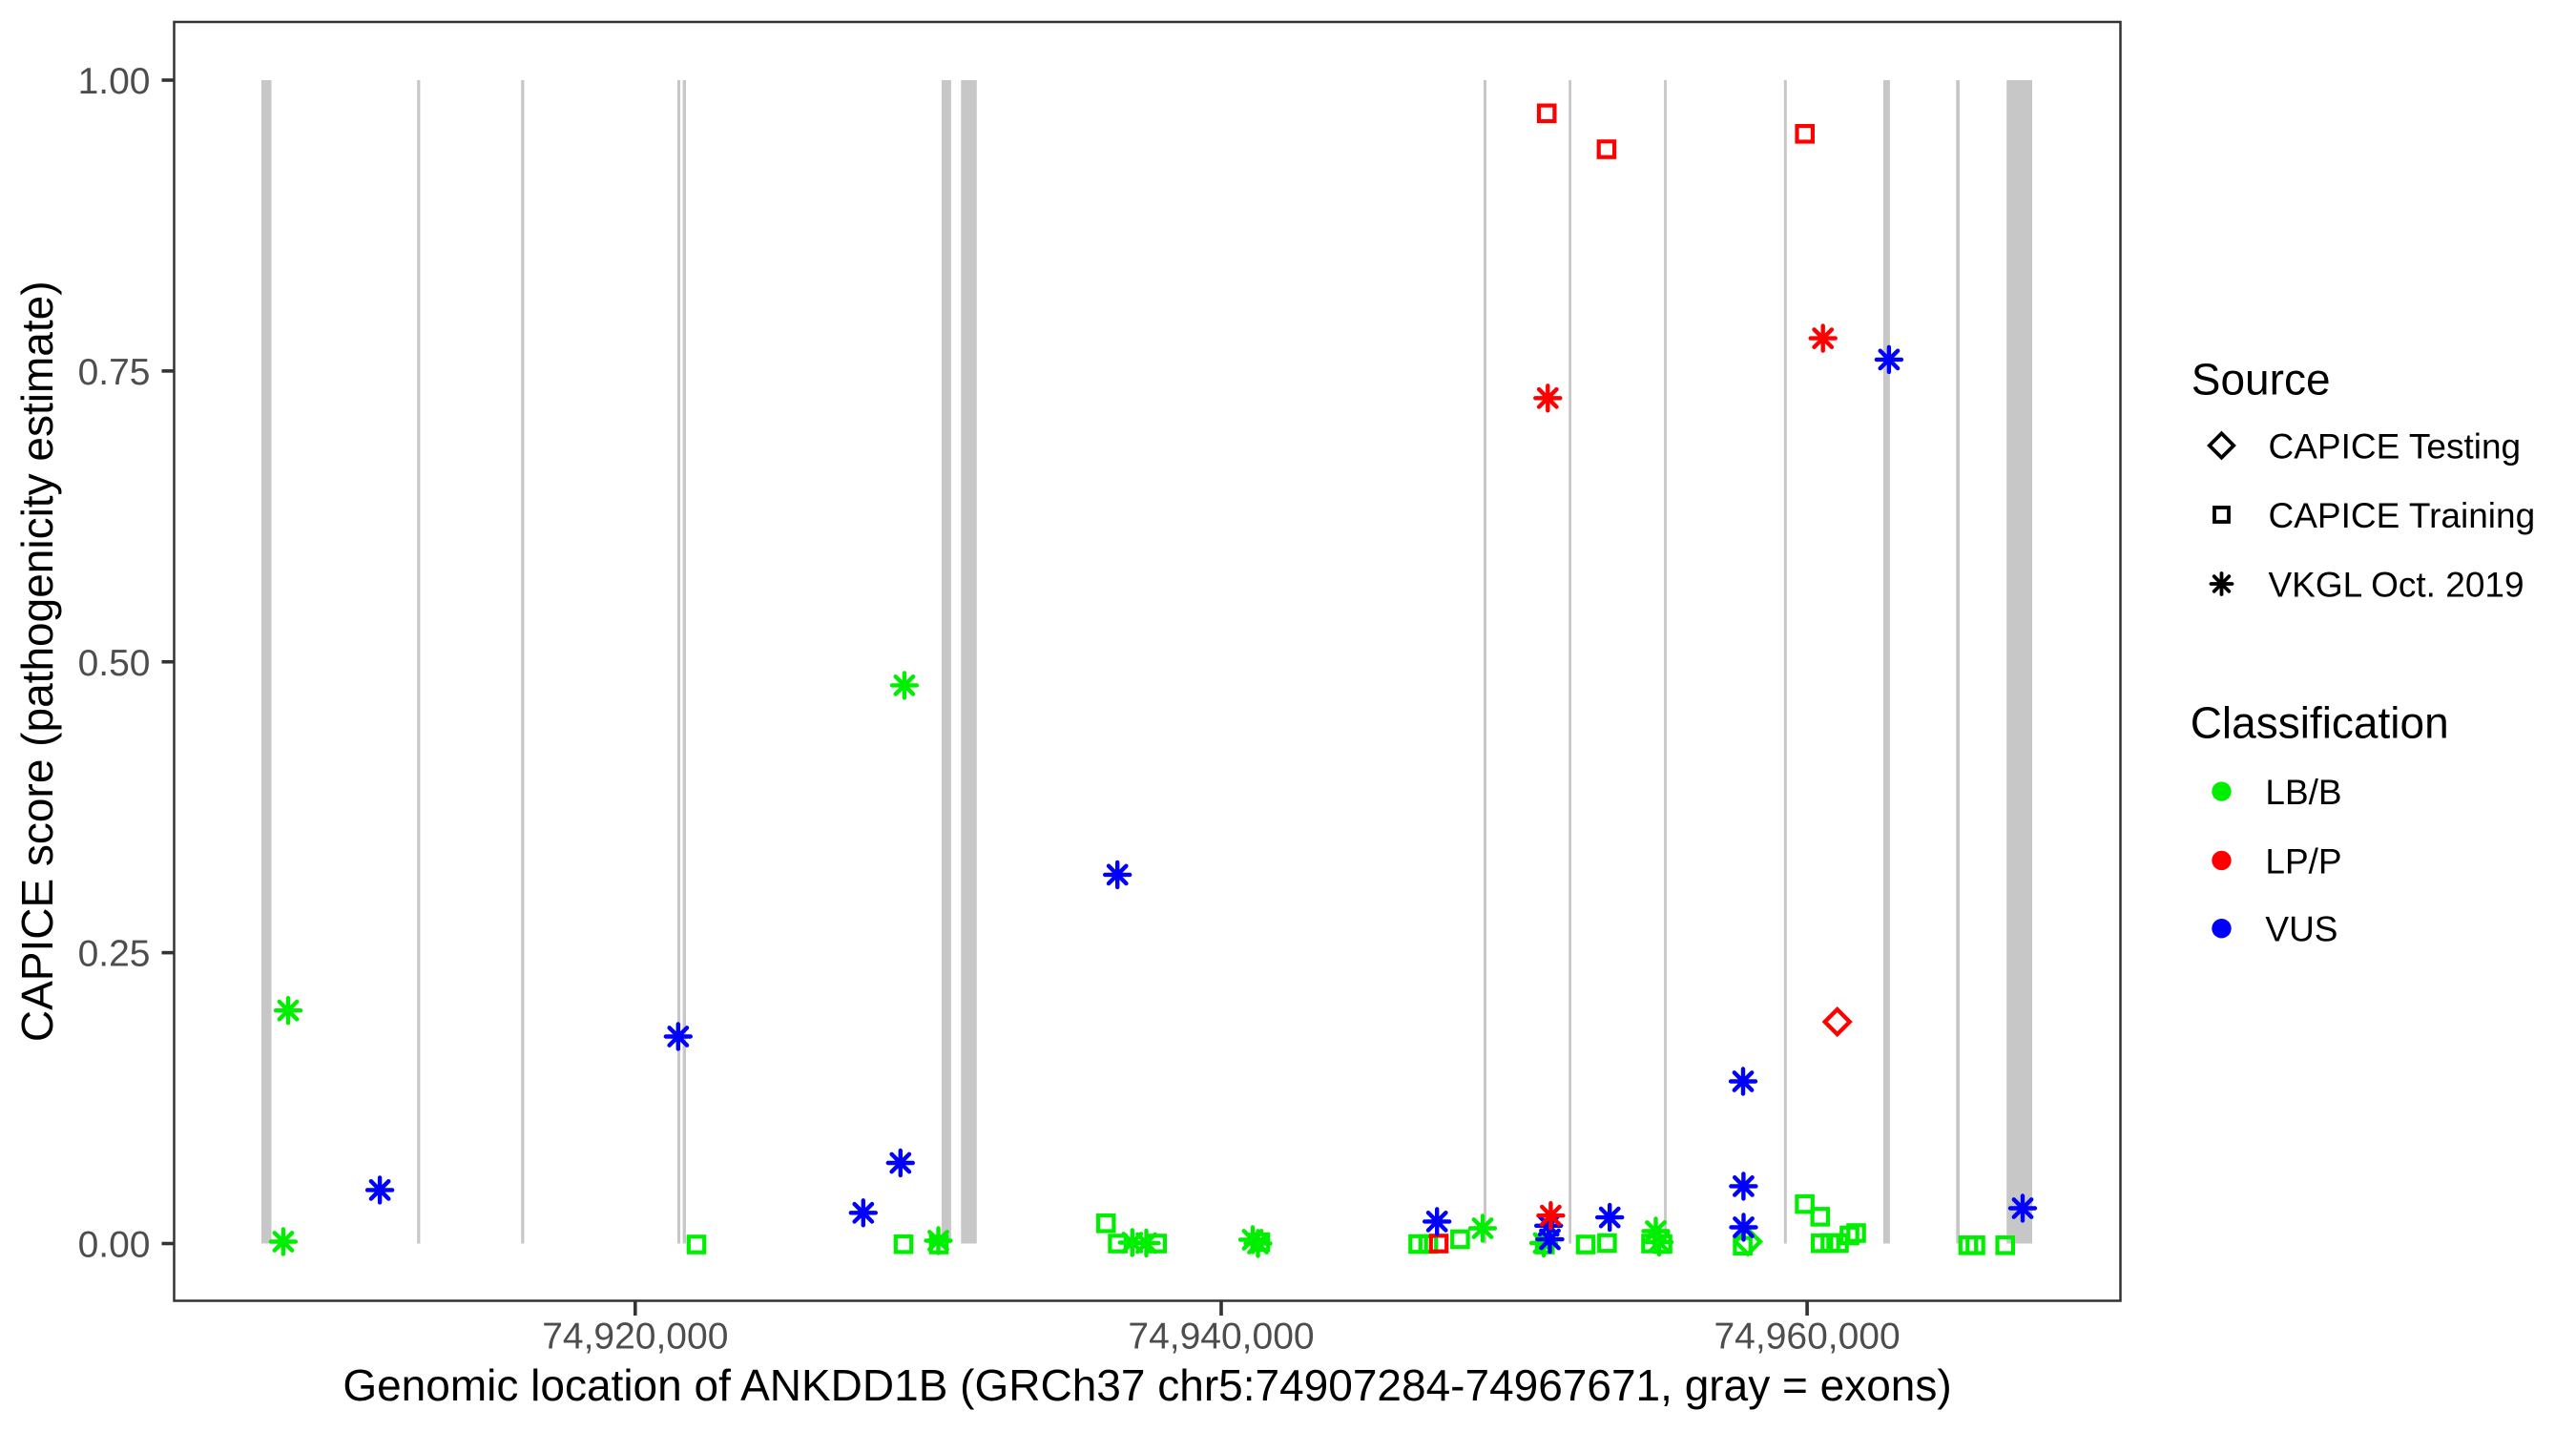 The width and height of the screenshot is (2576, 1431). I want to click on svg-text: 0.00, so click(114, 1245).